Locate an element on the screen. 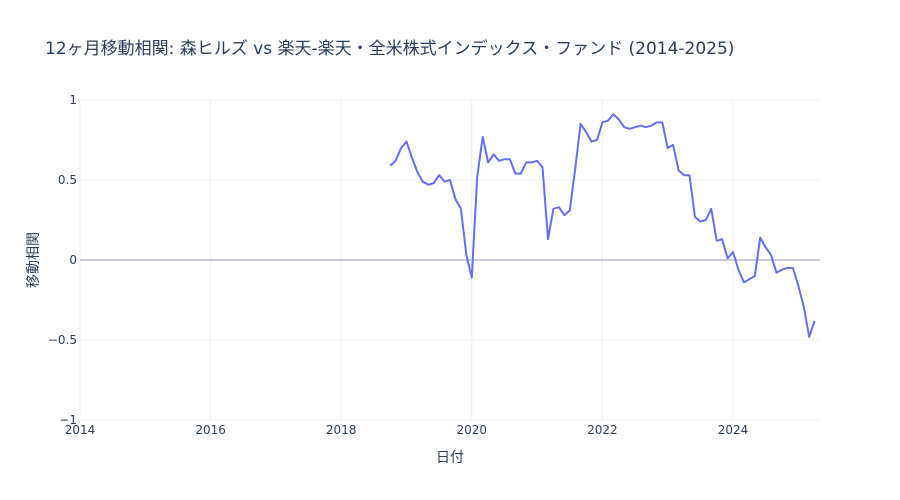 Image resolution: width=900 pixels, height=500 pixels. y-tick-label: 1 is located at coordinates (73, 100).